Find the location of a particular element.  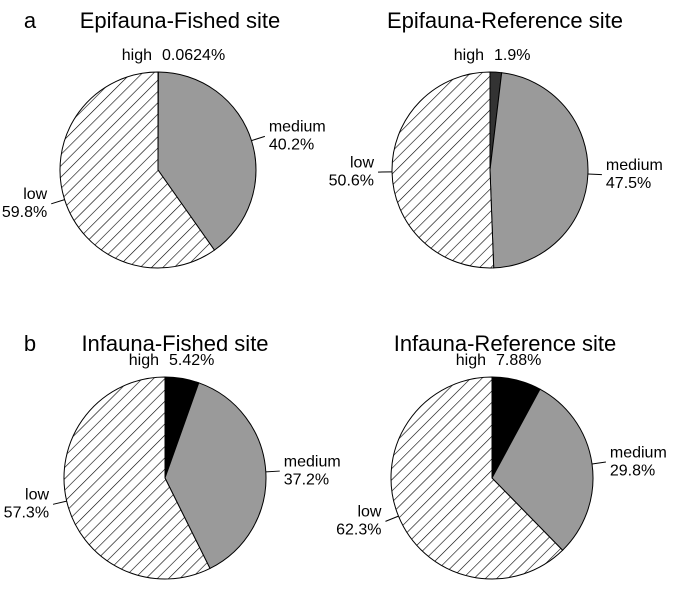

panel-label: a is located at coordinates (30, 20).